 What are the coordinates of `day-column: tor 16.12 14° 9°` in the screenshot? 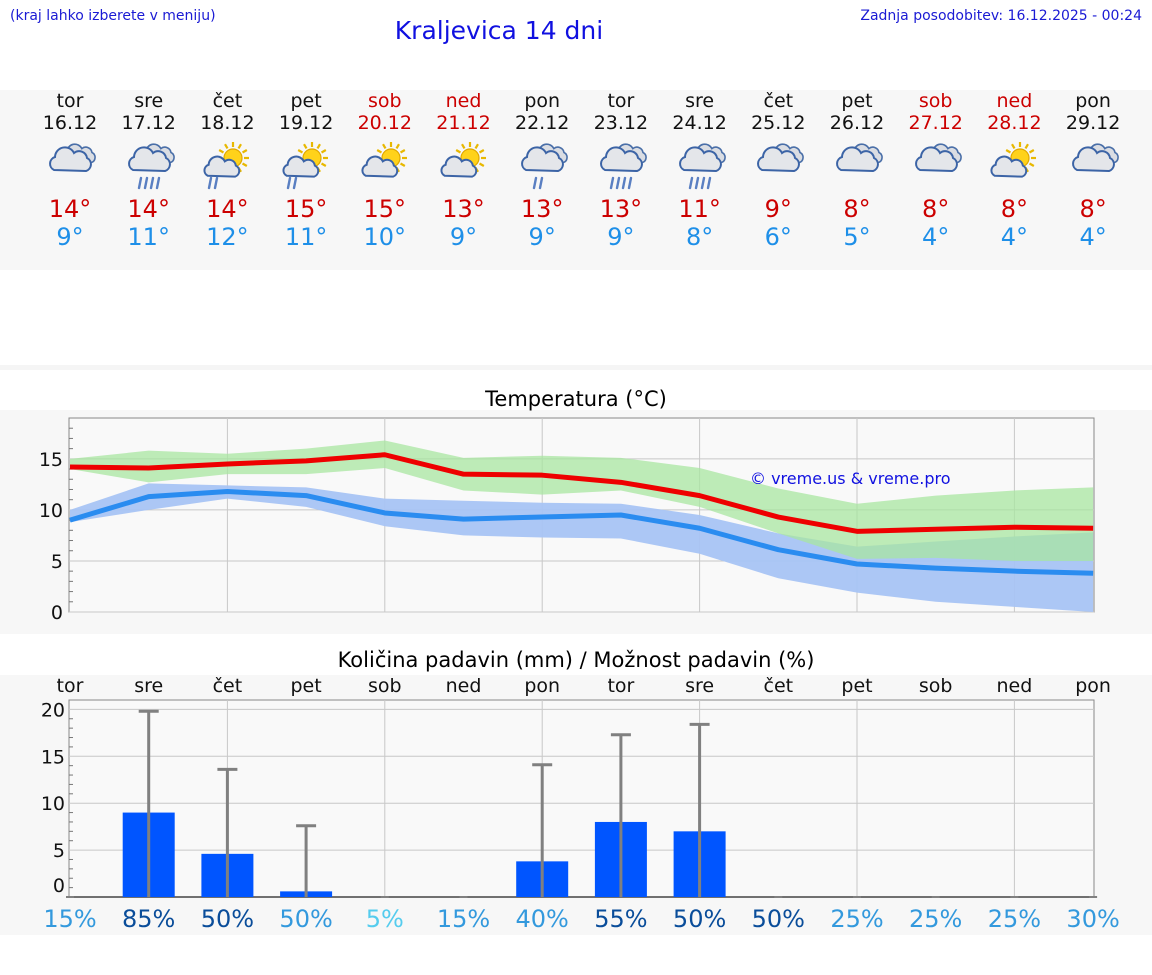 It's located at (70, 170).